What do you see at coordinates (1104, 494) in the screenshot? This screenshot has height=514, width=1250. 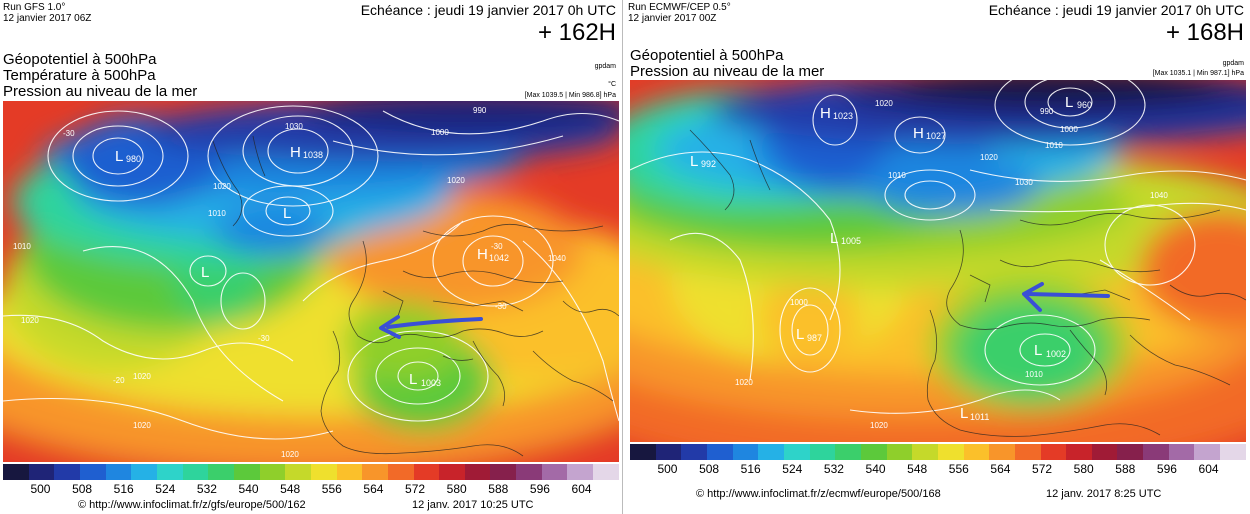 I see `footer-date: 12 janv. 2017 8:25 UTC` at bounding box center [1104, 494].